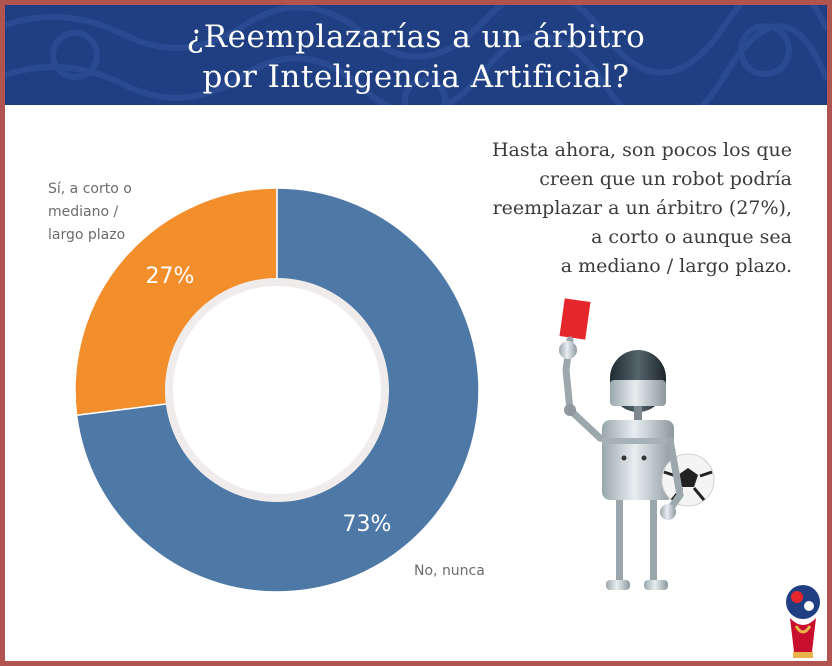 The image size is (832, 666). I want to click on value-label: 73%, so click(367, 524).